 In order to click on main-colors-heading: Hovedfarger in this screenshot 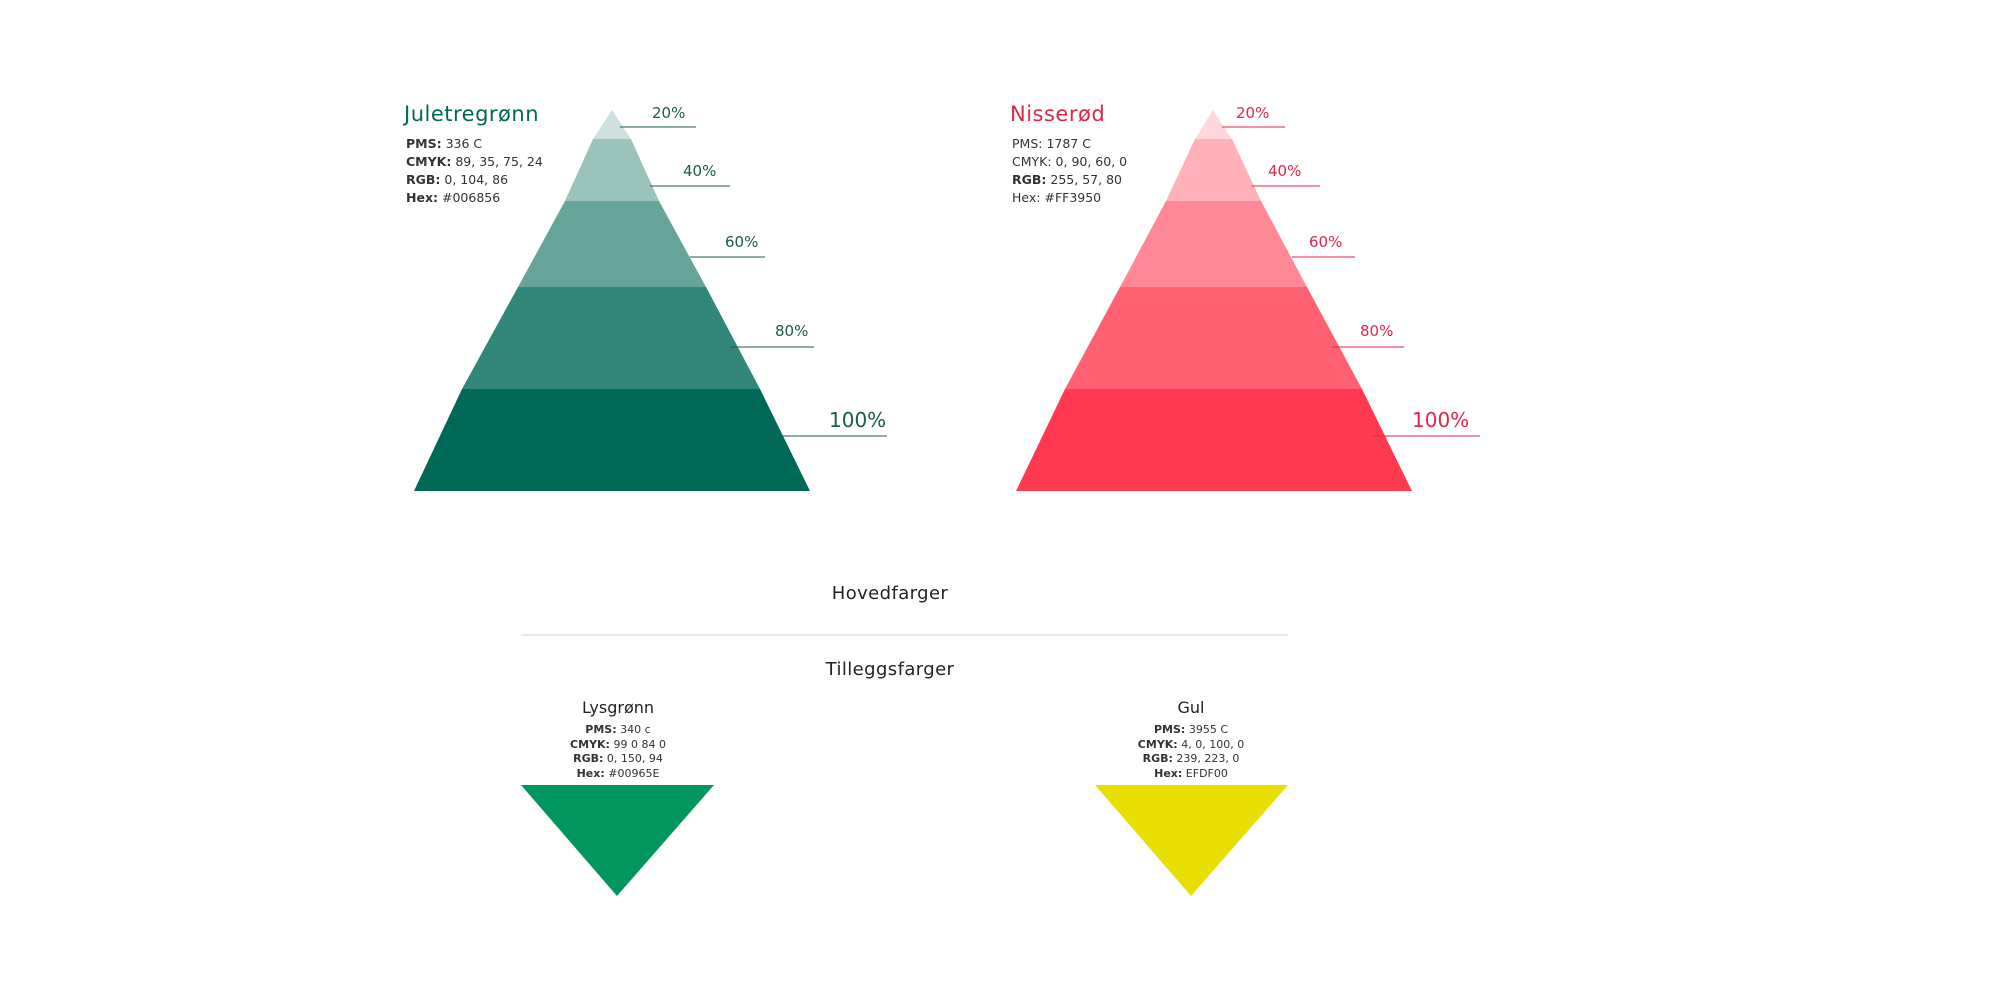, I will do `click(890, 593)`.